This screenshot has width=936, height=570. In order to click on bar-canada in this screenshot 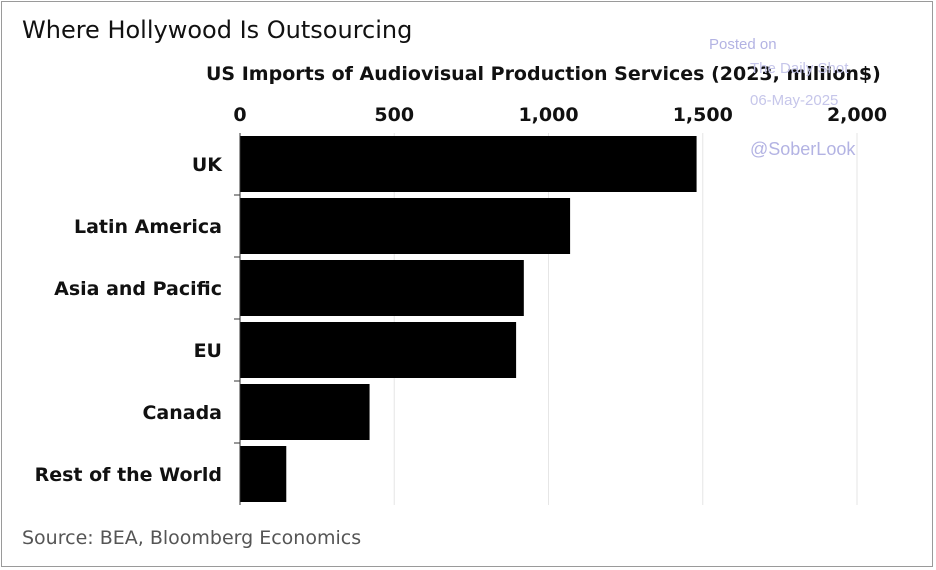, I will do `click(305, 412)`.